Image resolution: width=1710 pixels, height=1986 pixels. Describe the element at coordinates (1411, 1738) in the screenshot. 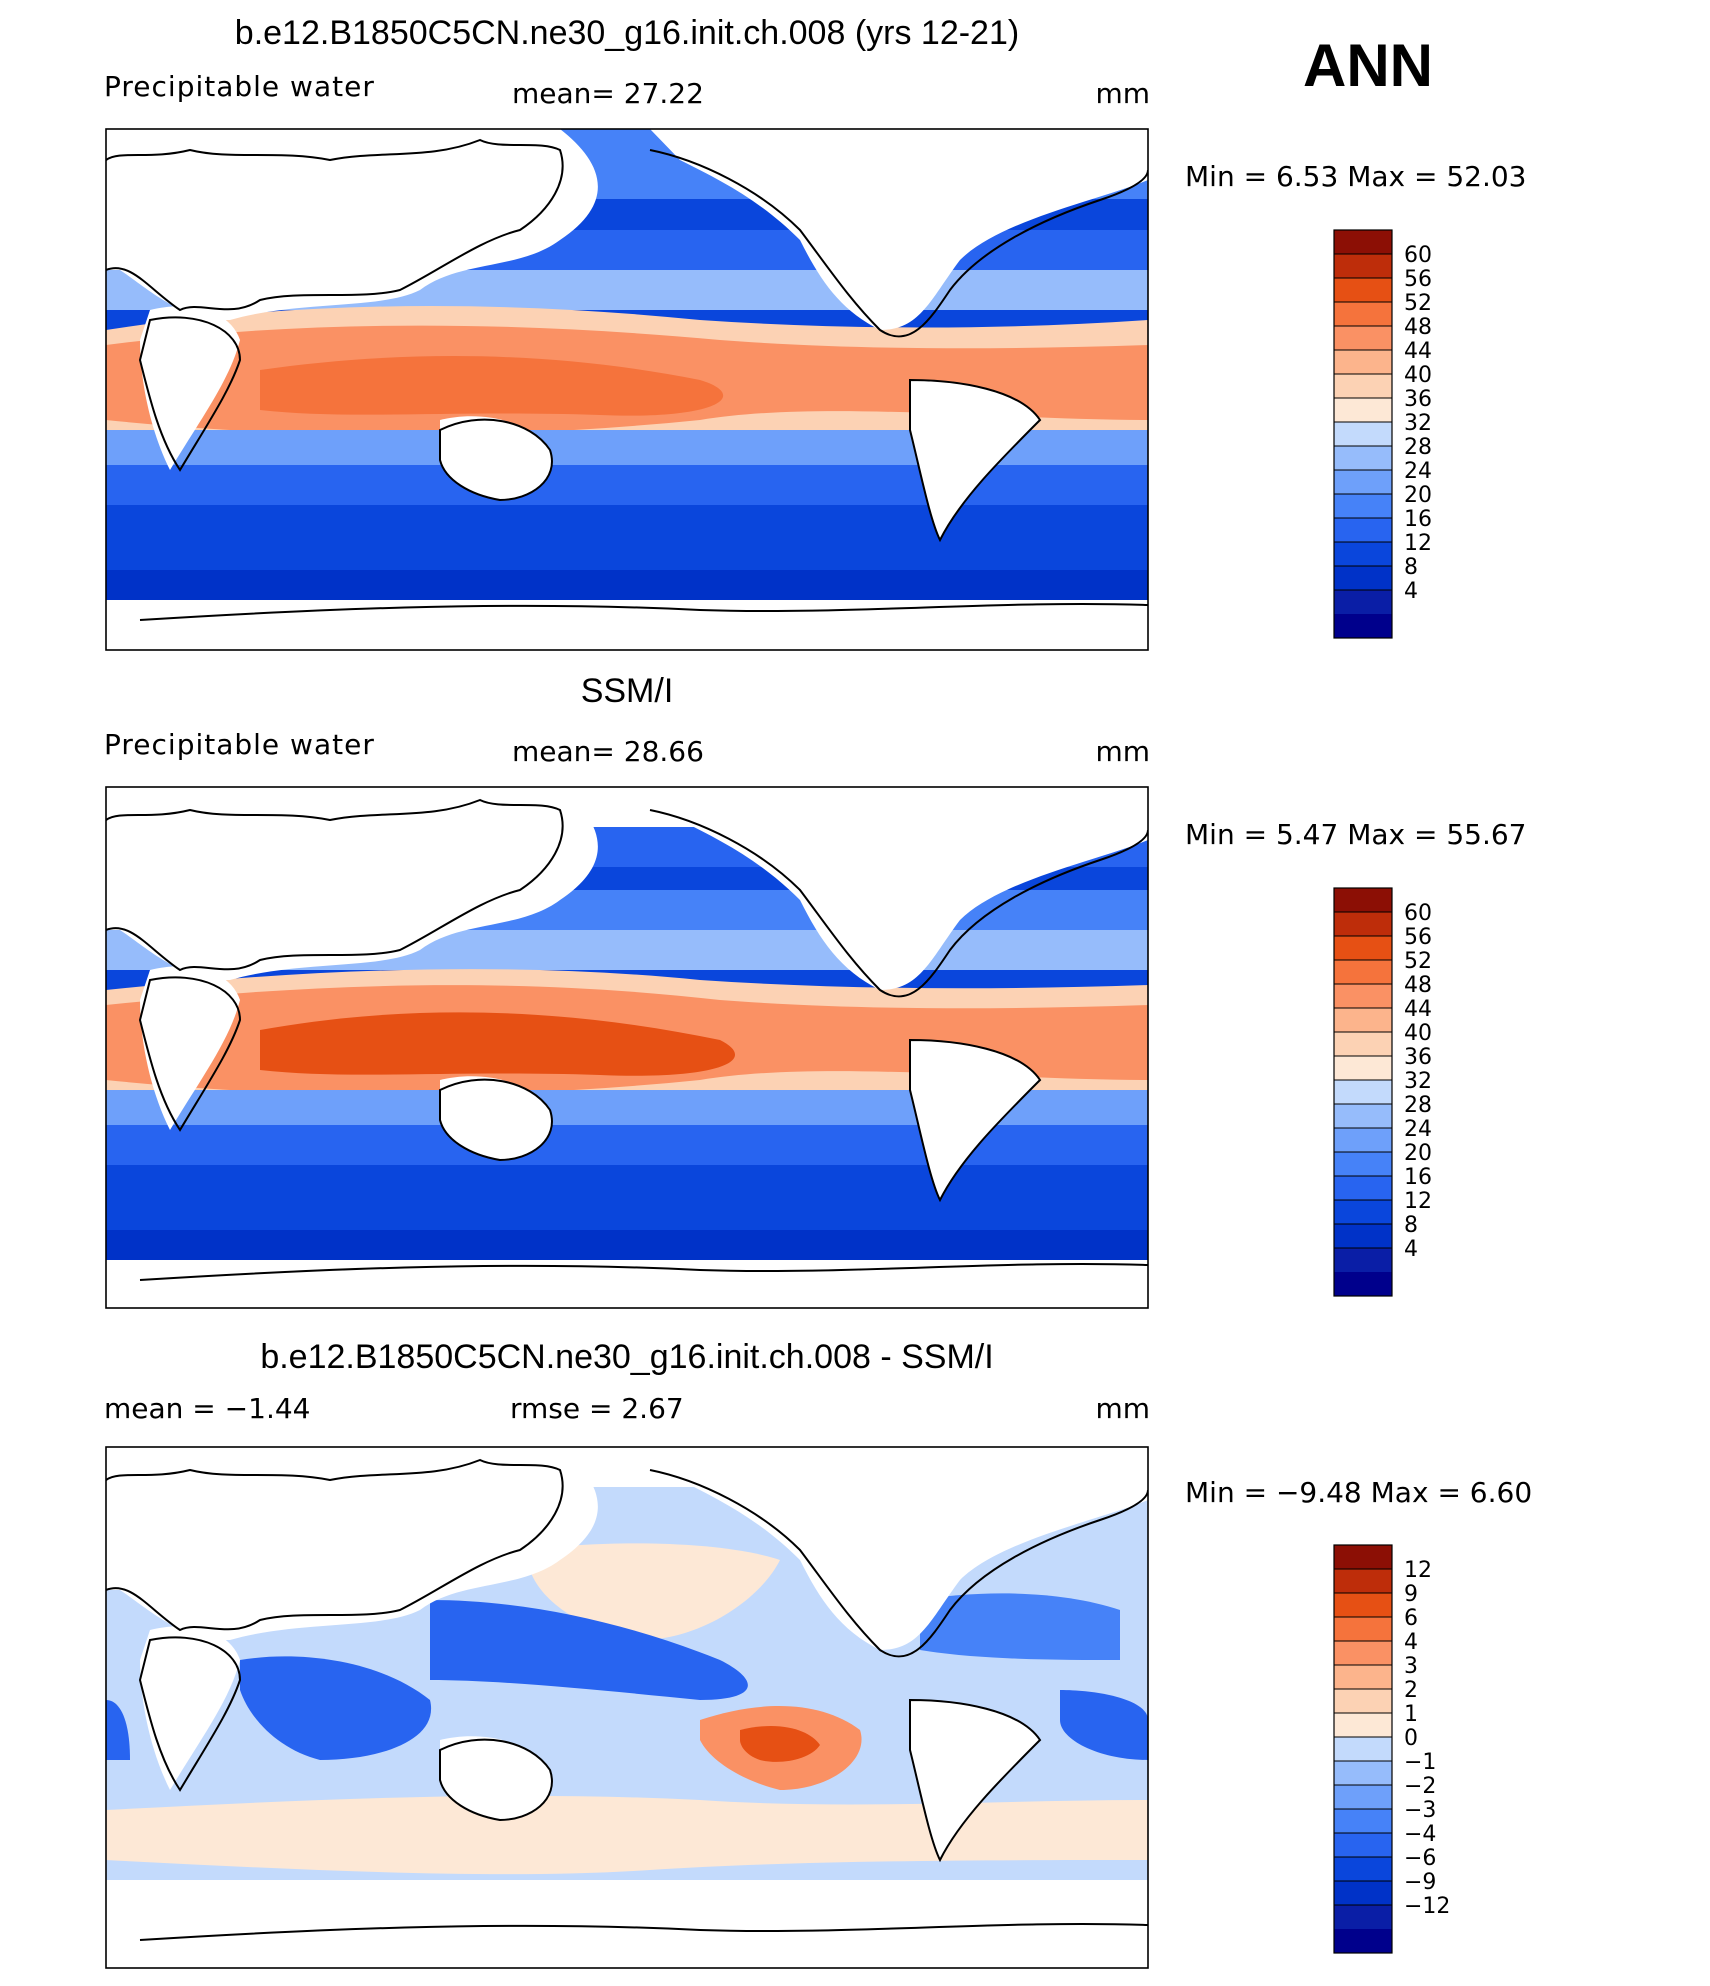

I see `colorbar-tick-label: 0` at that location.